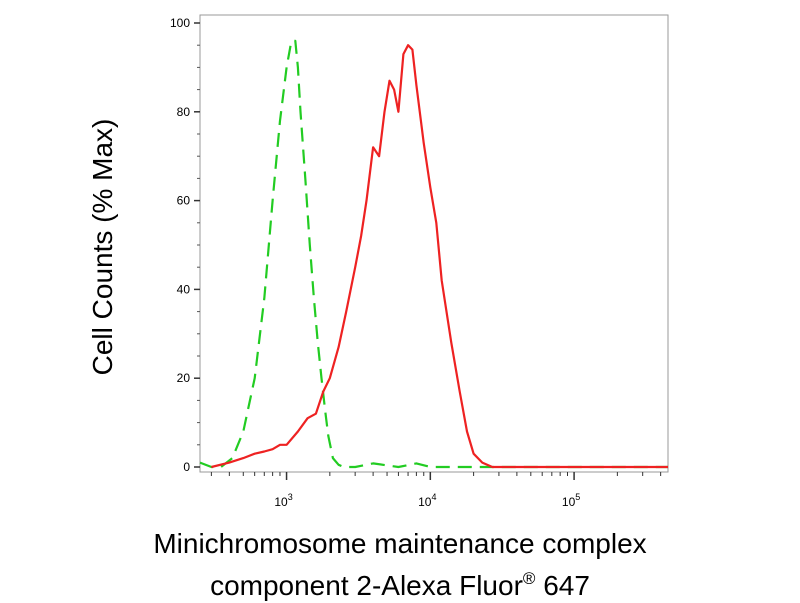 The width and height of the screenshot is (800, 603). I want to click on y-tick-label-0: 0, so click(186, 467).